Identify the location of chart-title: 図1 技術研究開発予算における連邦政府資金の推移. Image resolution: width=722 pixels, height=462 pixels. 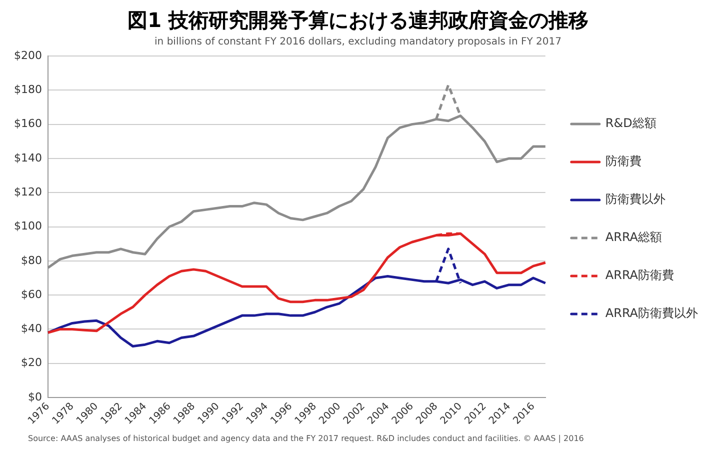
(358, 20).